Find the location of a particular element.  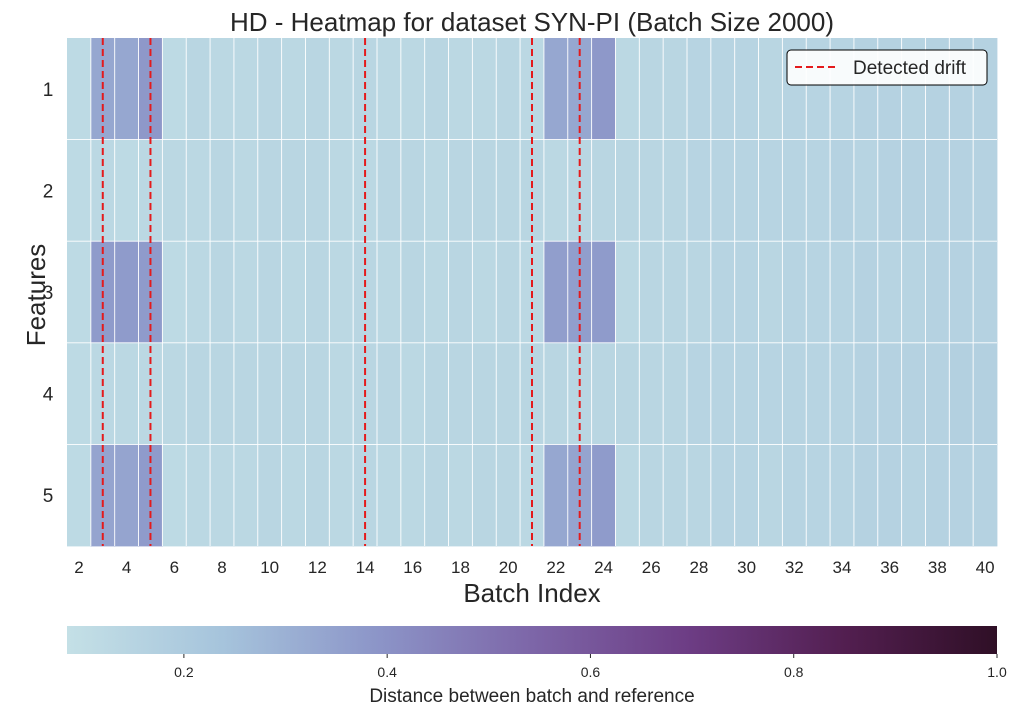

colorbar-ticks: 0.2 0.4 0.6 0.8 1.0 is located at coordinates (590, 667).